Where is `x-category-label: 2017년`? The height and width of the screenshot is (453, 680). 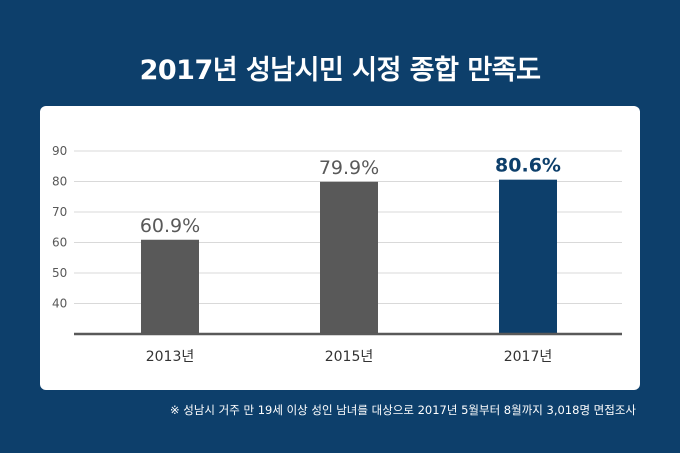 x-category-label: 2017년 is located at coordinates (528, 357).